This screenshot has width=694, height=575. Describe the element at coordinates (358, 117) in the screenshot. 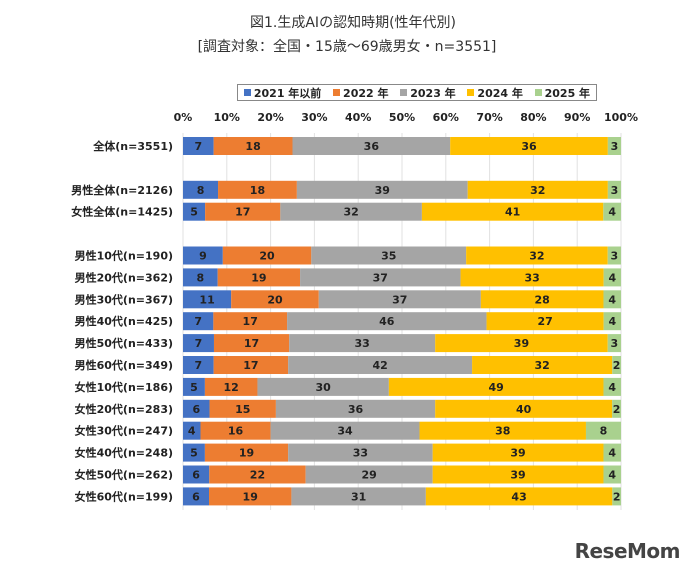

I see `x-tick-label: 40%` at that location.